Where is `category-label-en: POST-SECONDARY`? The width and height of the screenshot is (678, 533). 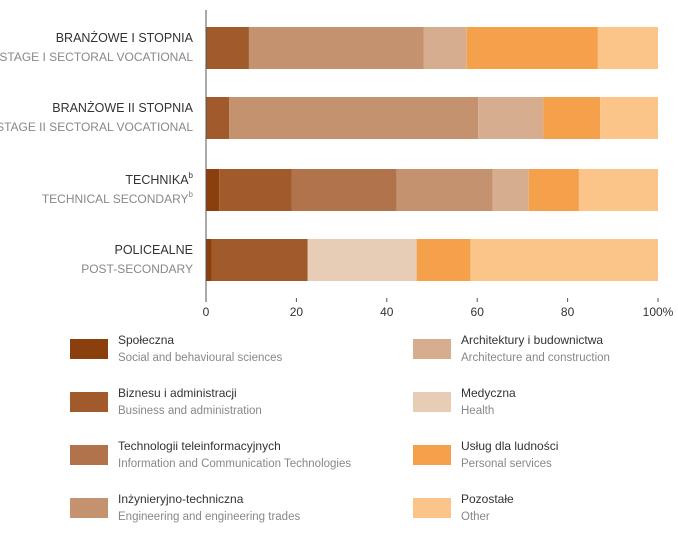 category-label-en: POST-SECONDARY is located at coordinates (137, 269).